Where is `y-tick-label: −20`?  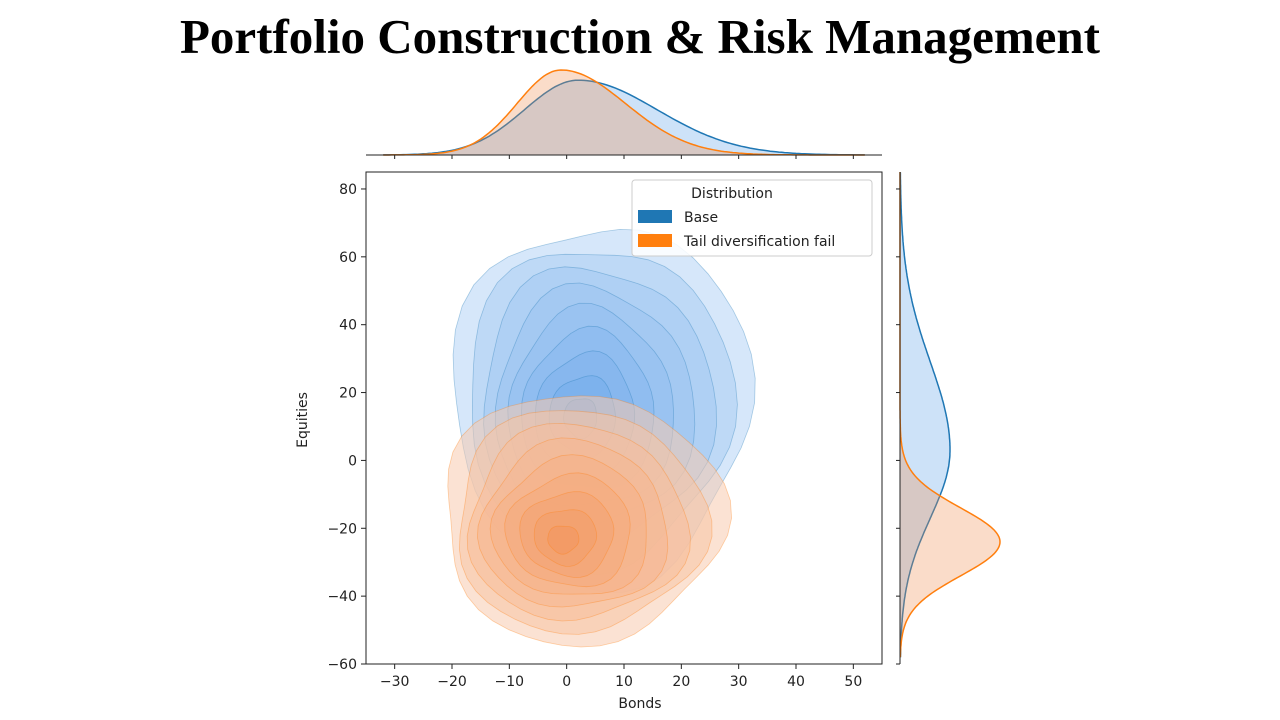
y-tick-label: −20 is located at coordinates (342, 529).